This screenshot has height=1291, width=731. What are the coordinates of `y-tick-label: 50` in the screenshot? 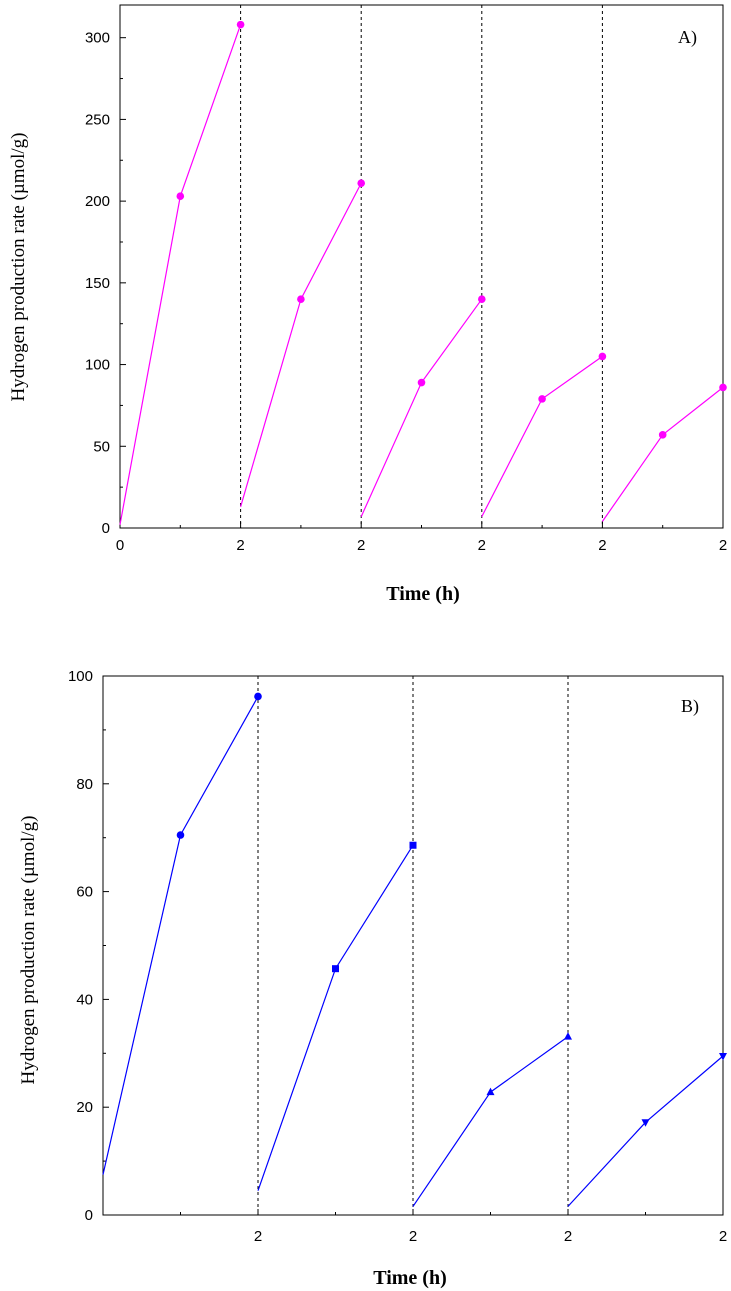 It's located at (101, 446).